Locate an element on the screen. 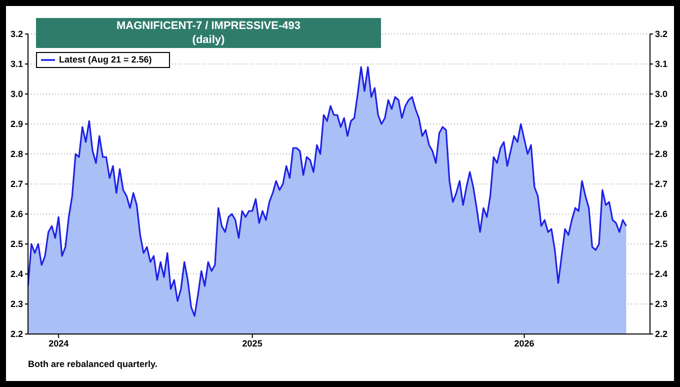 This screenshot has width=680, height=387. y-tick-label: 3.1 is located at coordinates (16, 64).